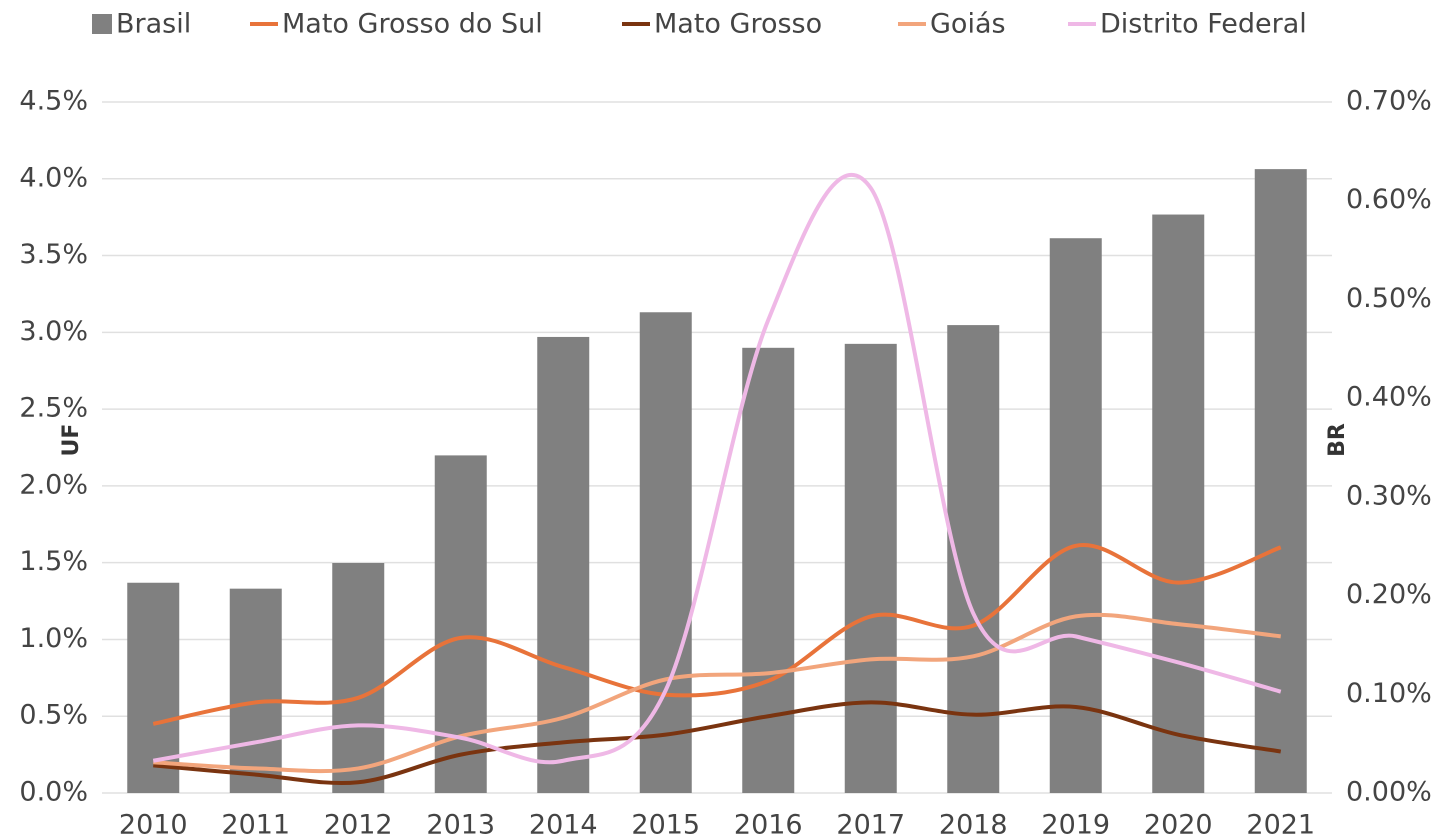  I want to click on y-tick-label: 1.0%, so click(53, 638).